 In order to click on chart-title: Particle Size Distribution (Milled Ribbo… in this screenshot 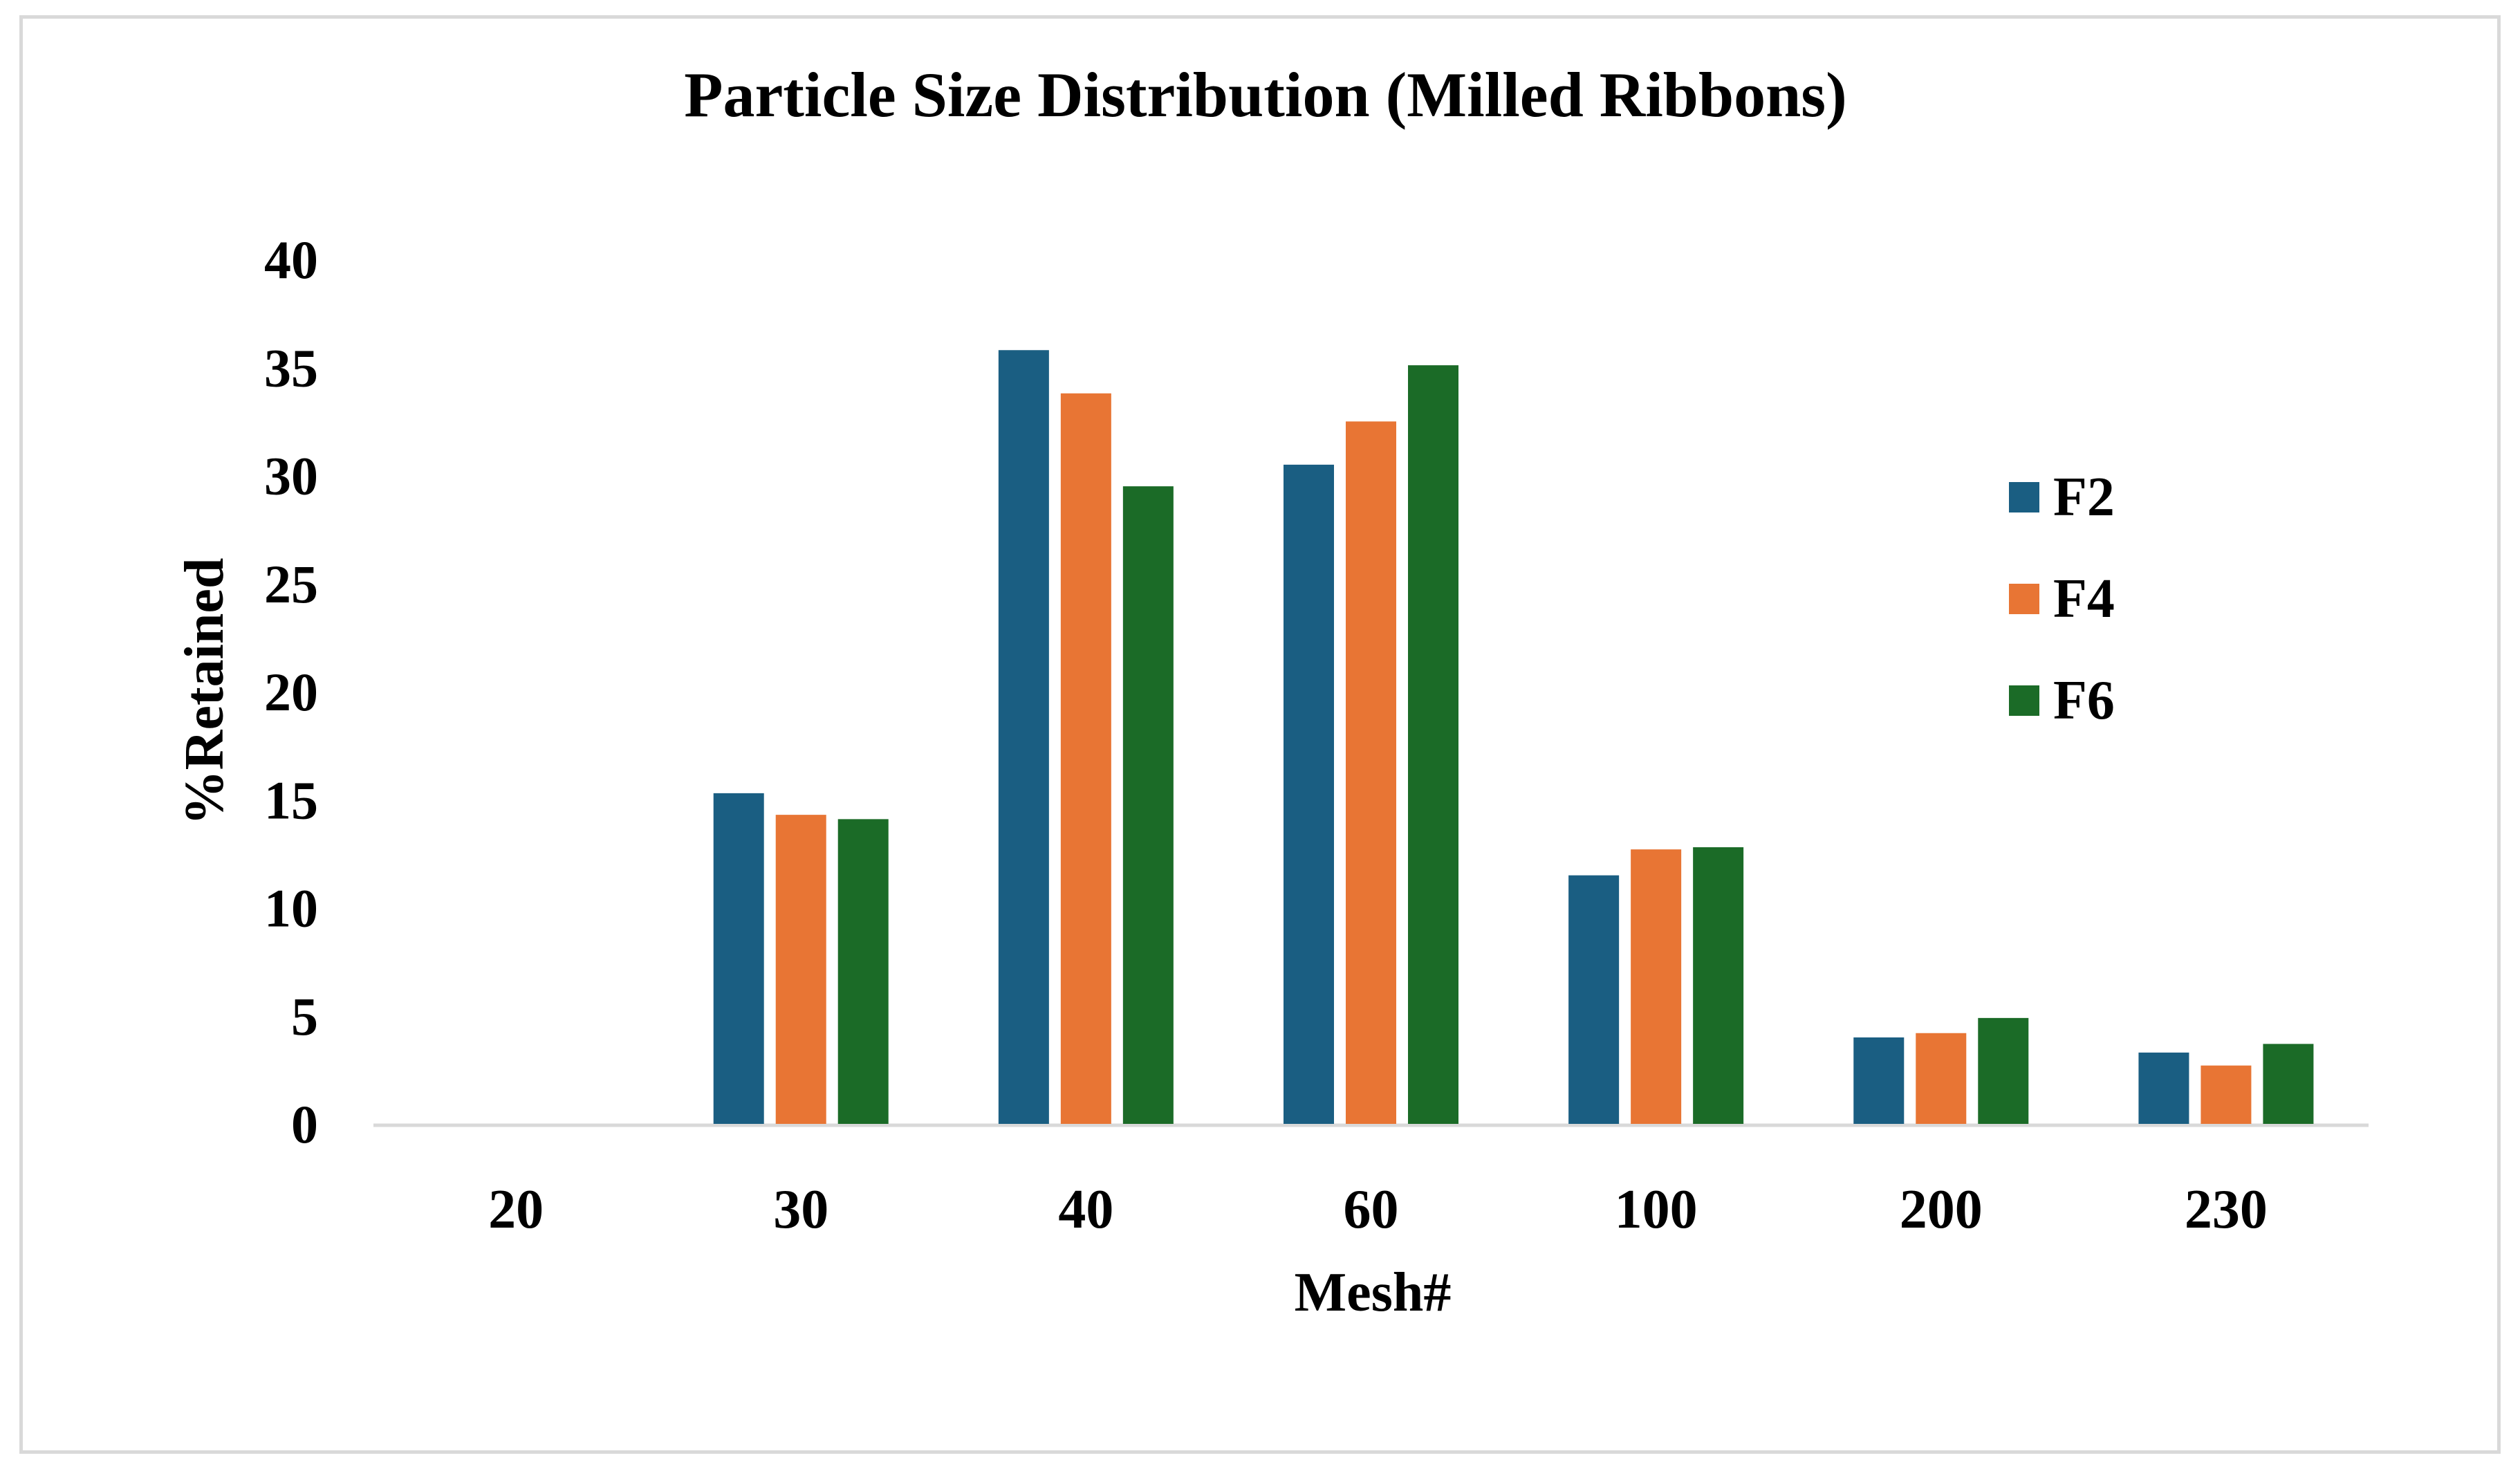, I will do `click(1265, 94)`.